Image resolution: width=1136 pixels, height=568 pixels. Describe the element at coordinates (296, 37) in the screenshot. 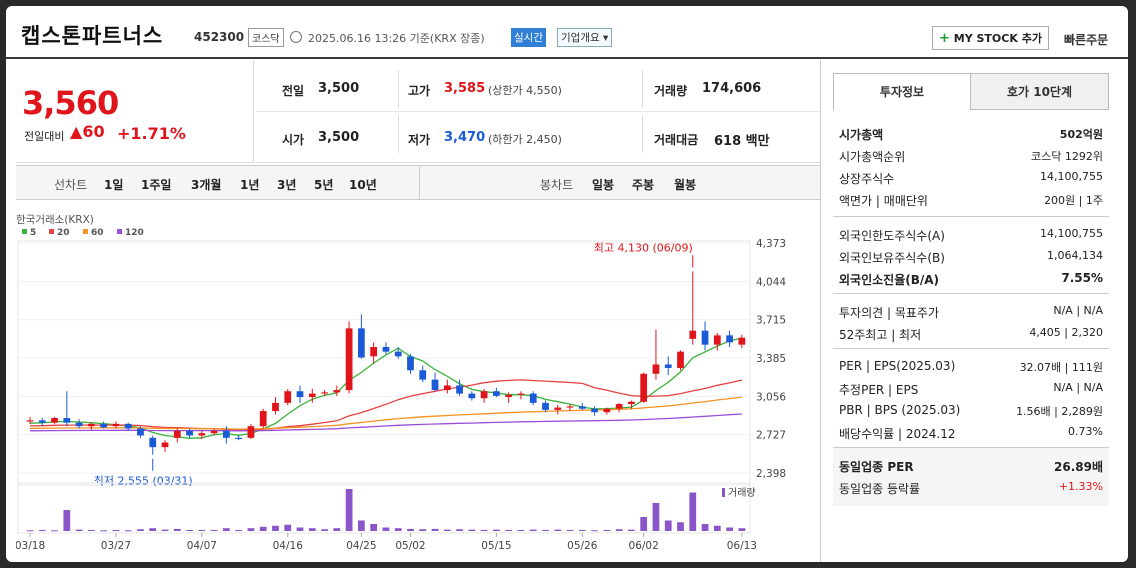

I see `clock-icon` at that location.